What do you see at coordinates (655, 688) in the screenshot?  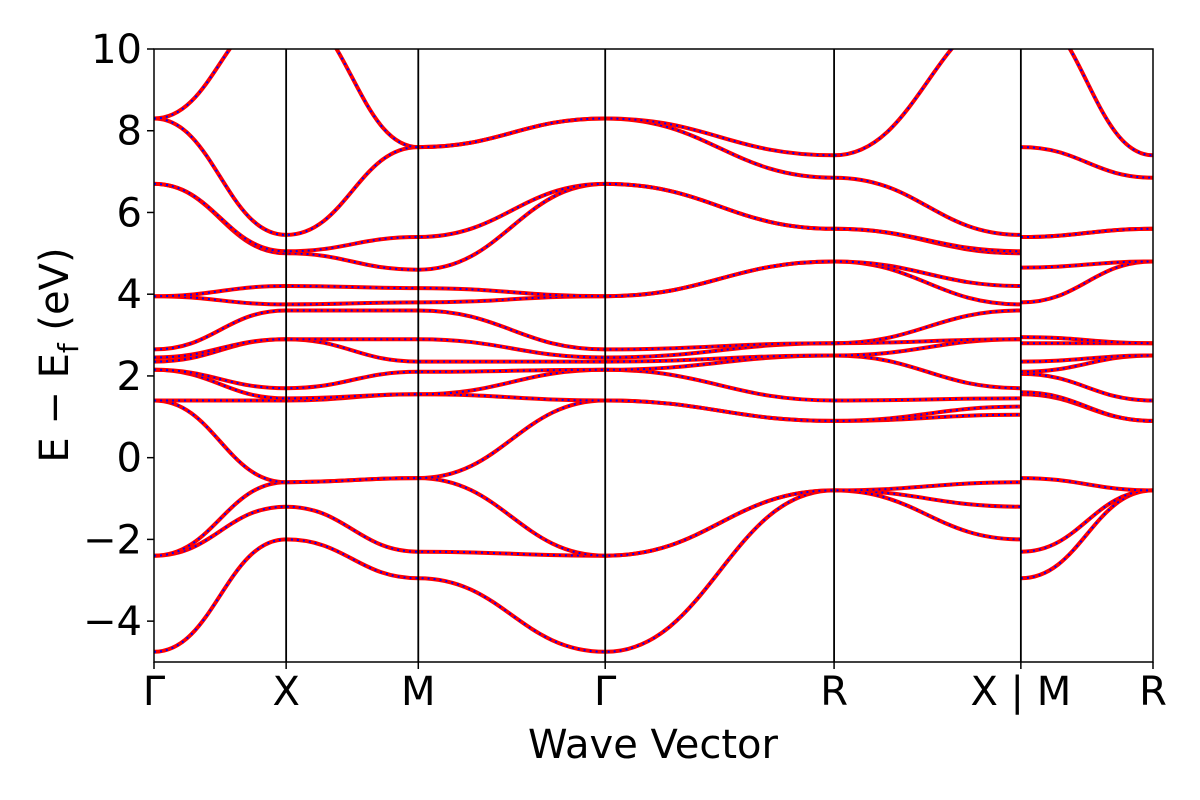 I see `x-axis-ticks: Γ X M Γ R X | M R` at bounding box center [655, 688].